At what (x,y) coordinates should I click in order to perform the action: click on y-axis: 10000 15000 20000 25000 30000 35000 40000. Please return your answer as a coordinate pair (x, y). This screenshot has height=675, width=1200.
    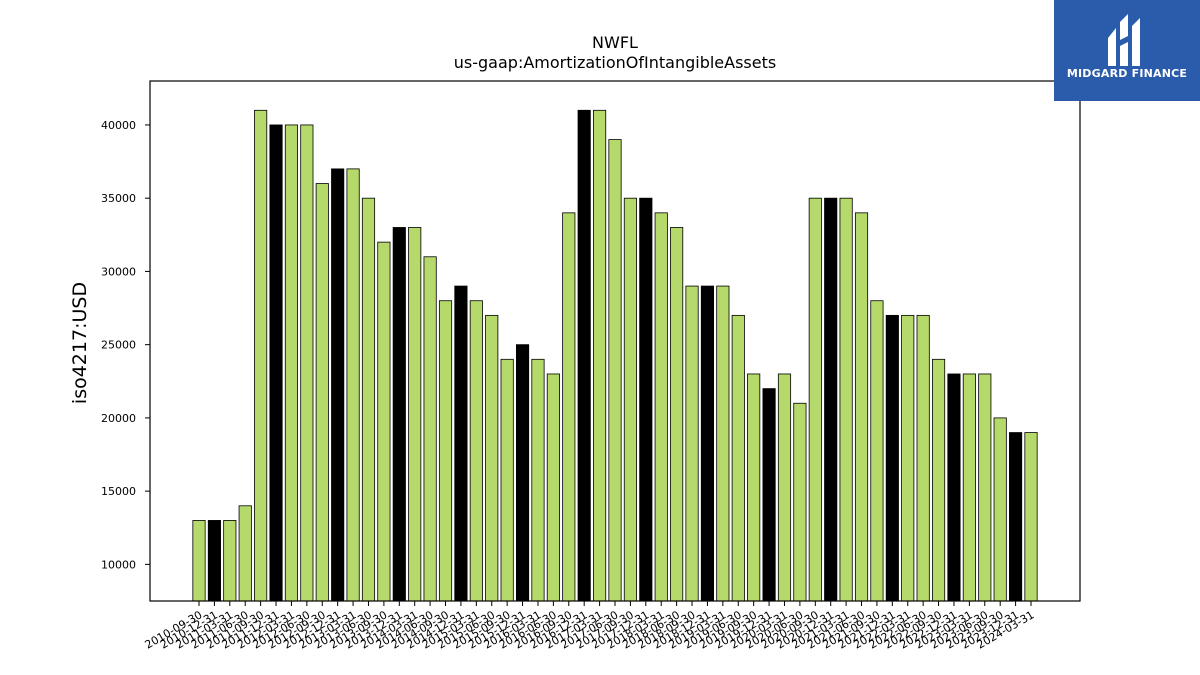
    Looking at the image, I should click on (125, 345).